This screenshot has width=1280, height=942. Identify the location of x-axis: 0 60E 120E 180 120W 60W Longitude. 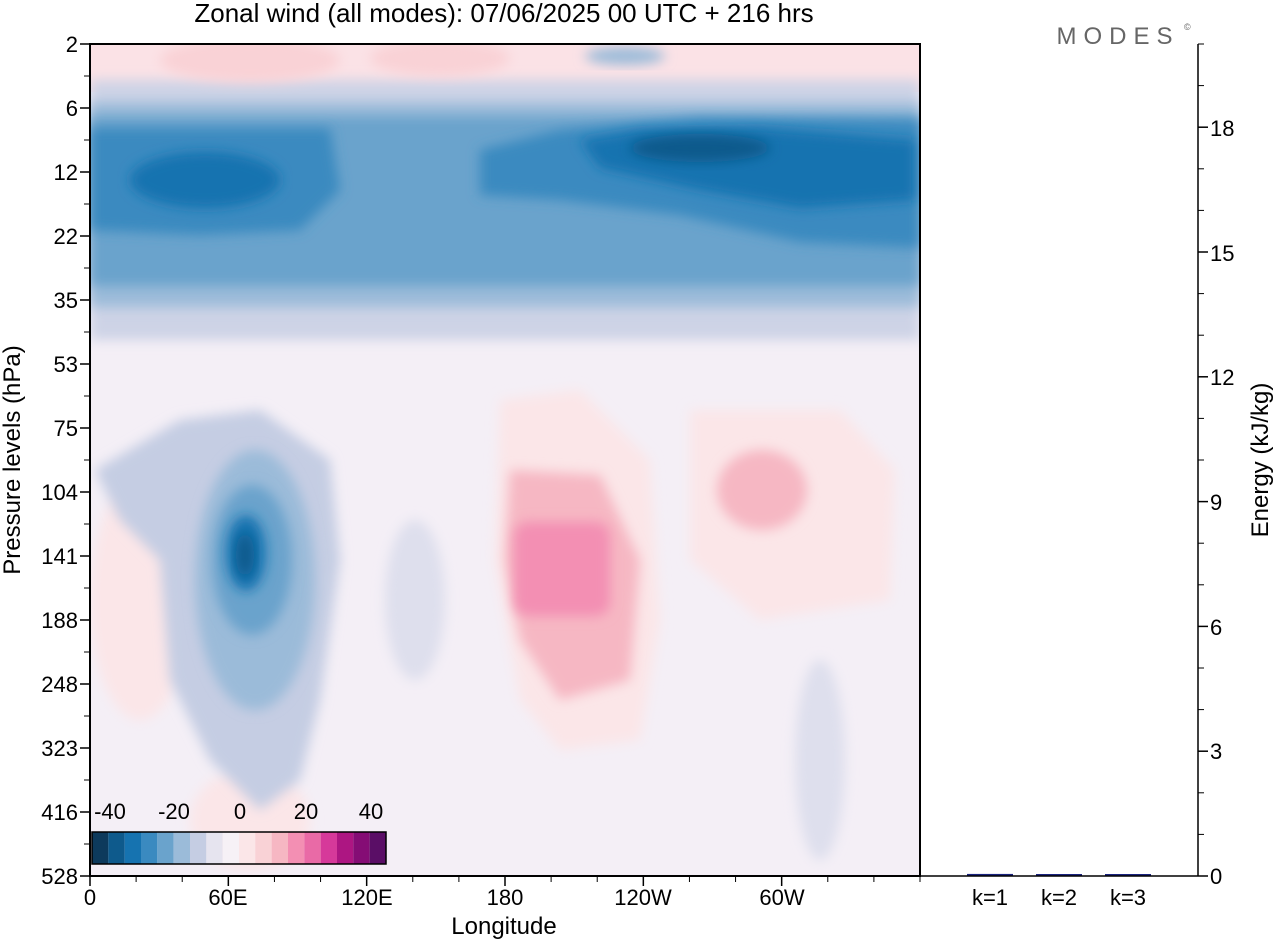
(502, 908).